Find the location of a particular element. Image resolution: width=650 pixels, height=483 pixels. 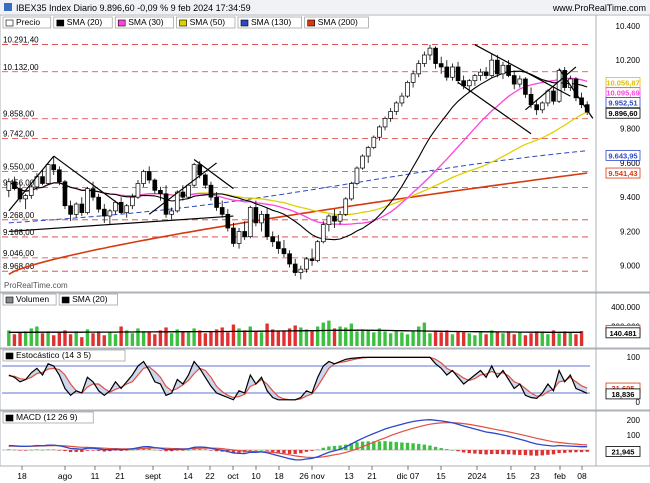

stochastic-fill is located at coordinates (298, 378).